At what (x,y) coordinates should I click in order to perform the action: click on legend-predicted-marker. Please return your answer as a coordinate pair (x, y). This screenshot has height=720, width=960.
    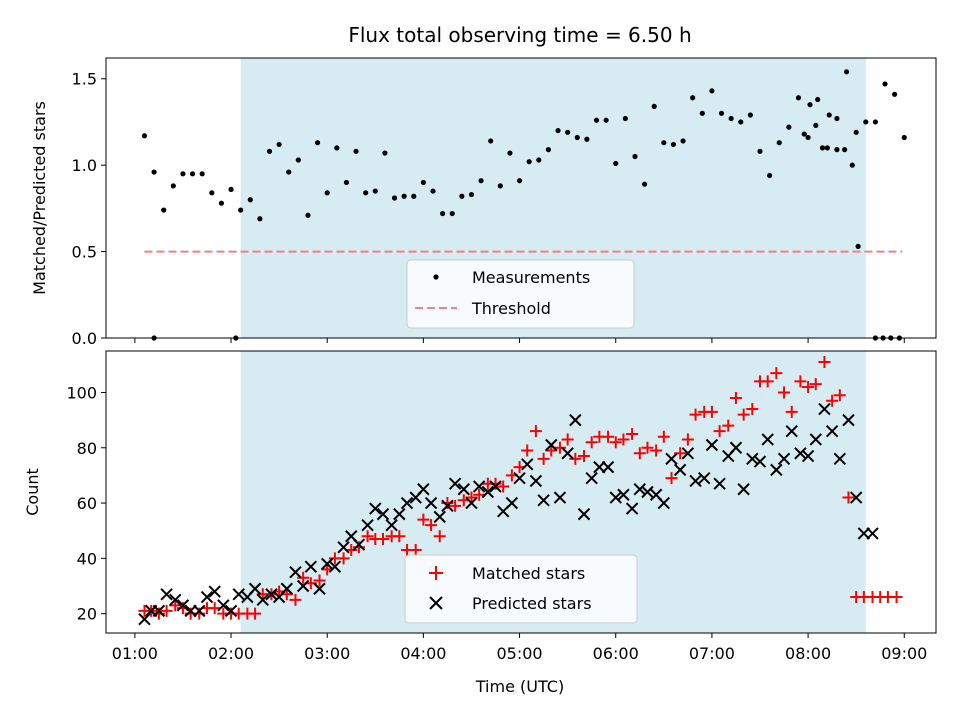
    Looking at the image, I should click on (436, 603).